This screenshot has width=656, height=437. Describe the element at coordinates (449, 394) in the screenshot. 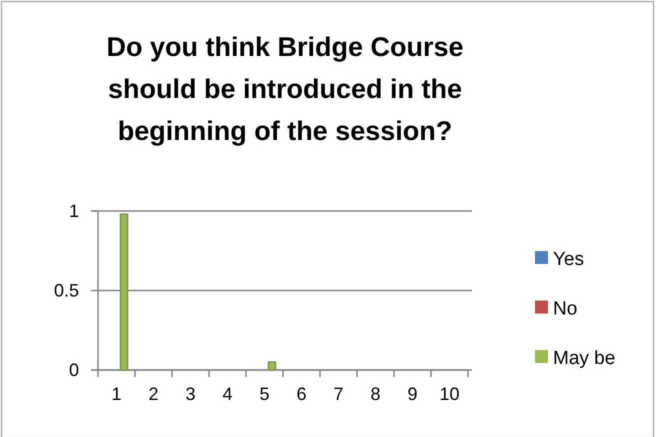

I see `x-tick-label: 10` at that location.